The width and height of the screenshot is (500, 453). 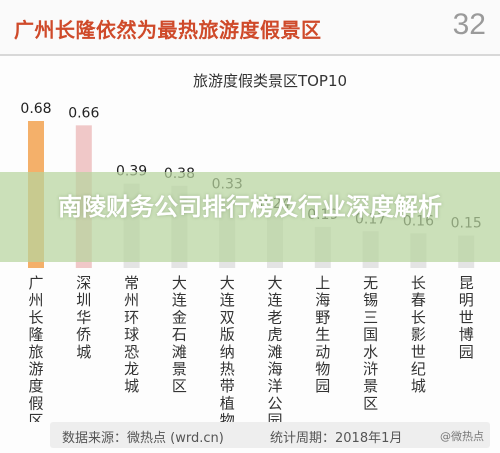 I want to click on category-label-2: 深圳华侨城, so click(x=83, y=317).